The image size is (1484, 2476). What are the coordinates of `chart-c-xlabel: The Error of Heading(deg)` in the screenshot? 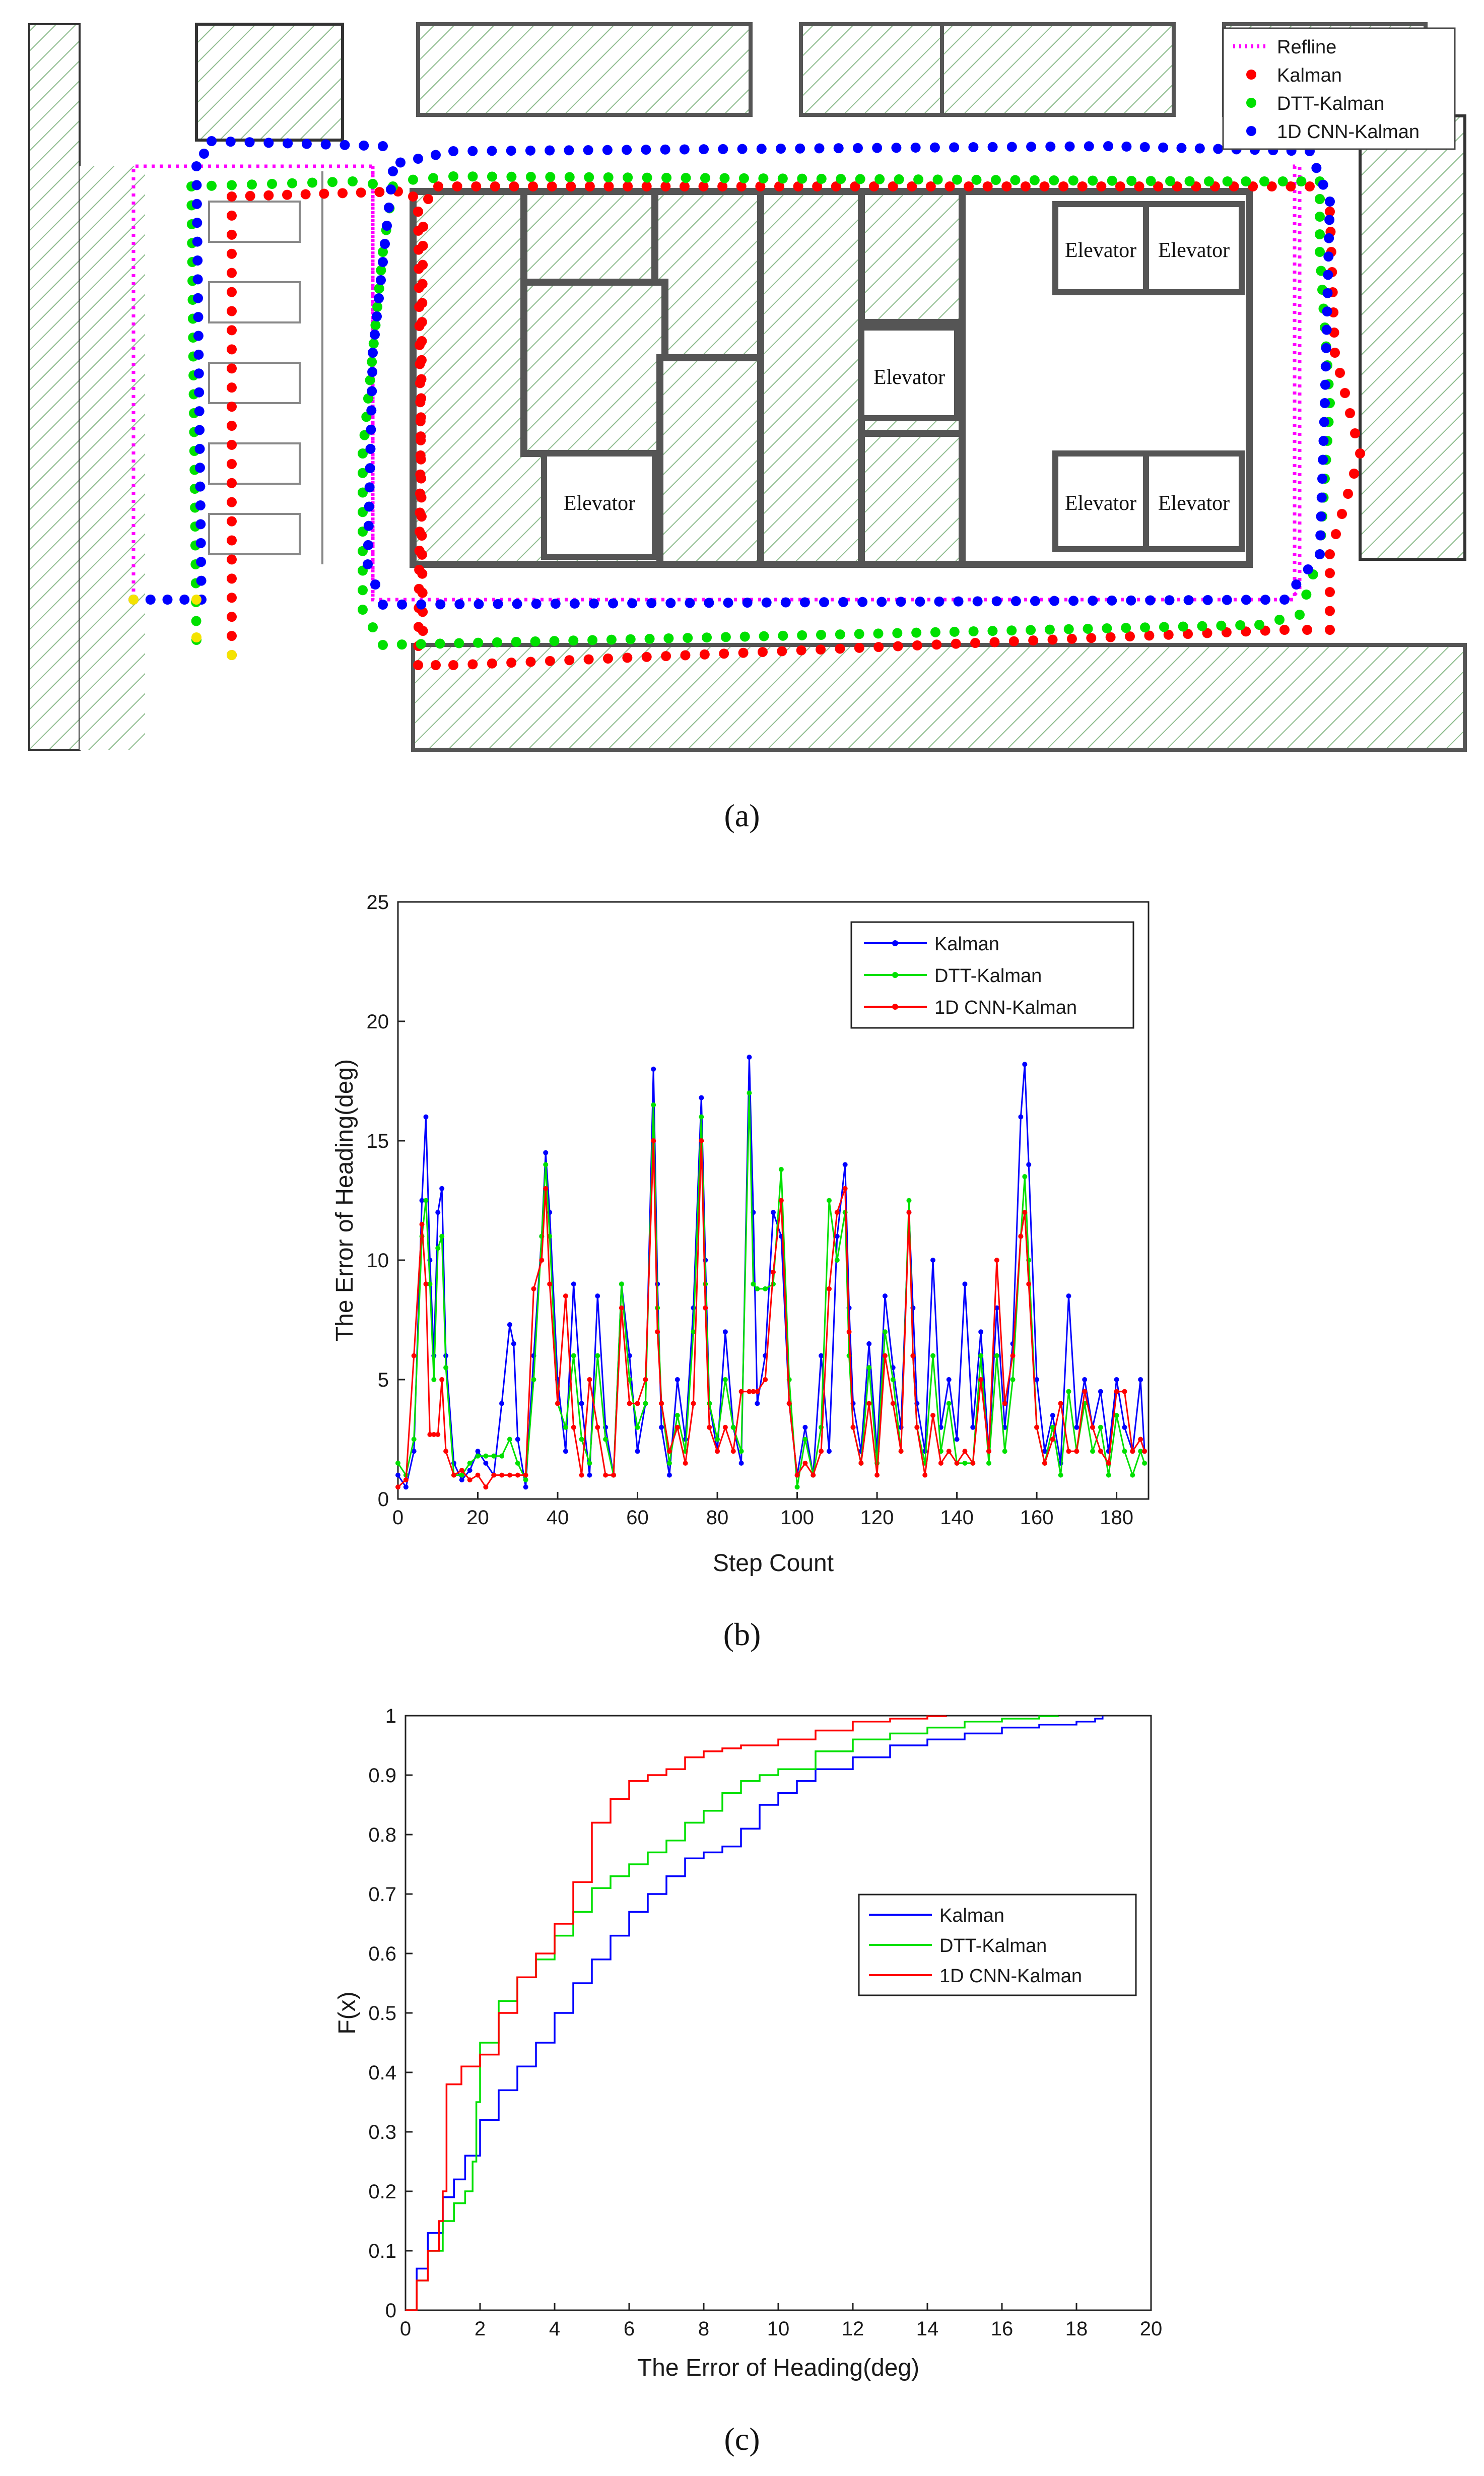 It's located at (778, 2368).